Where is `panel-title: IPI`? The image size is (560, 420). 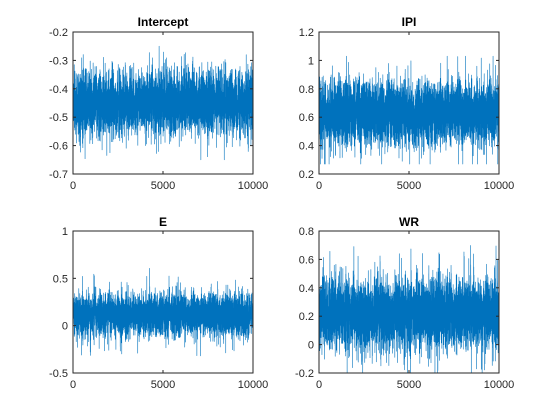
panel-title: IPI is located at coordinates (409, 22).